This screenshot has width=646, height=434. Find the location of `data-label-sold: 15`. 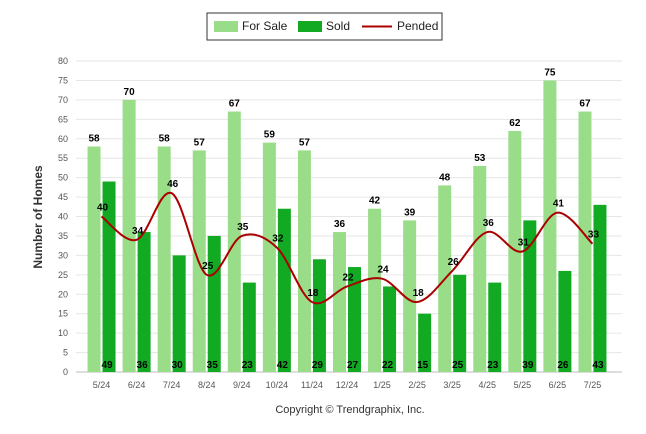

data-label-sold: 15 is located at coordinates (423, 365).